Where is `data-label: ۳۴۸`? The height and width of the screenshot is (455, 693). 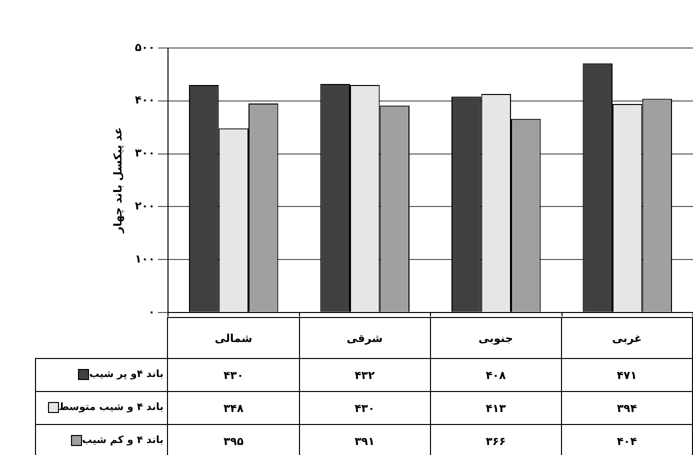
data-label: ۳۴۸ is located at coordinates (234, 408).